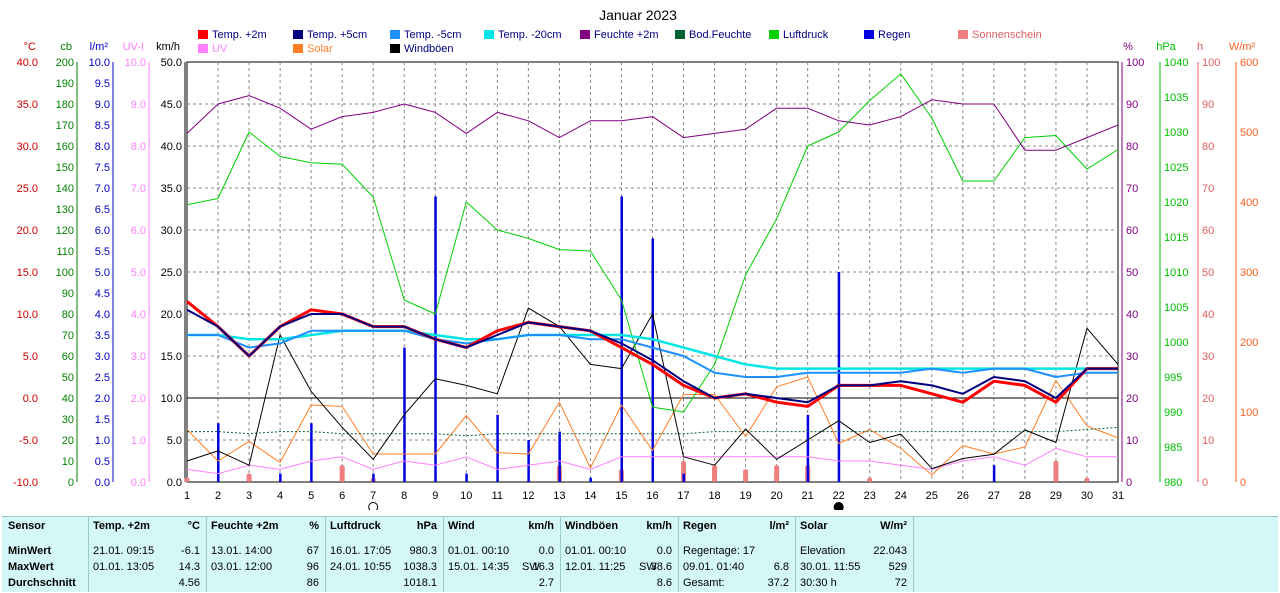 This screenshot has height=593, width=1280. Describe the element at coordinates (652, 356) in the screenshot. I see `series-line-temp-5cm` at that location.